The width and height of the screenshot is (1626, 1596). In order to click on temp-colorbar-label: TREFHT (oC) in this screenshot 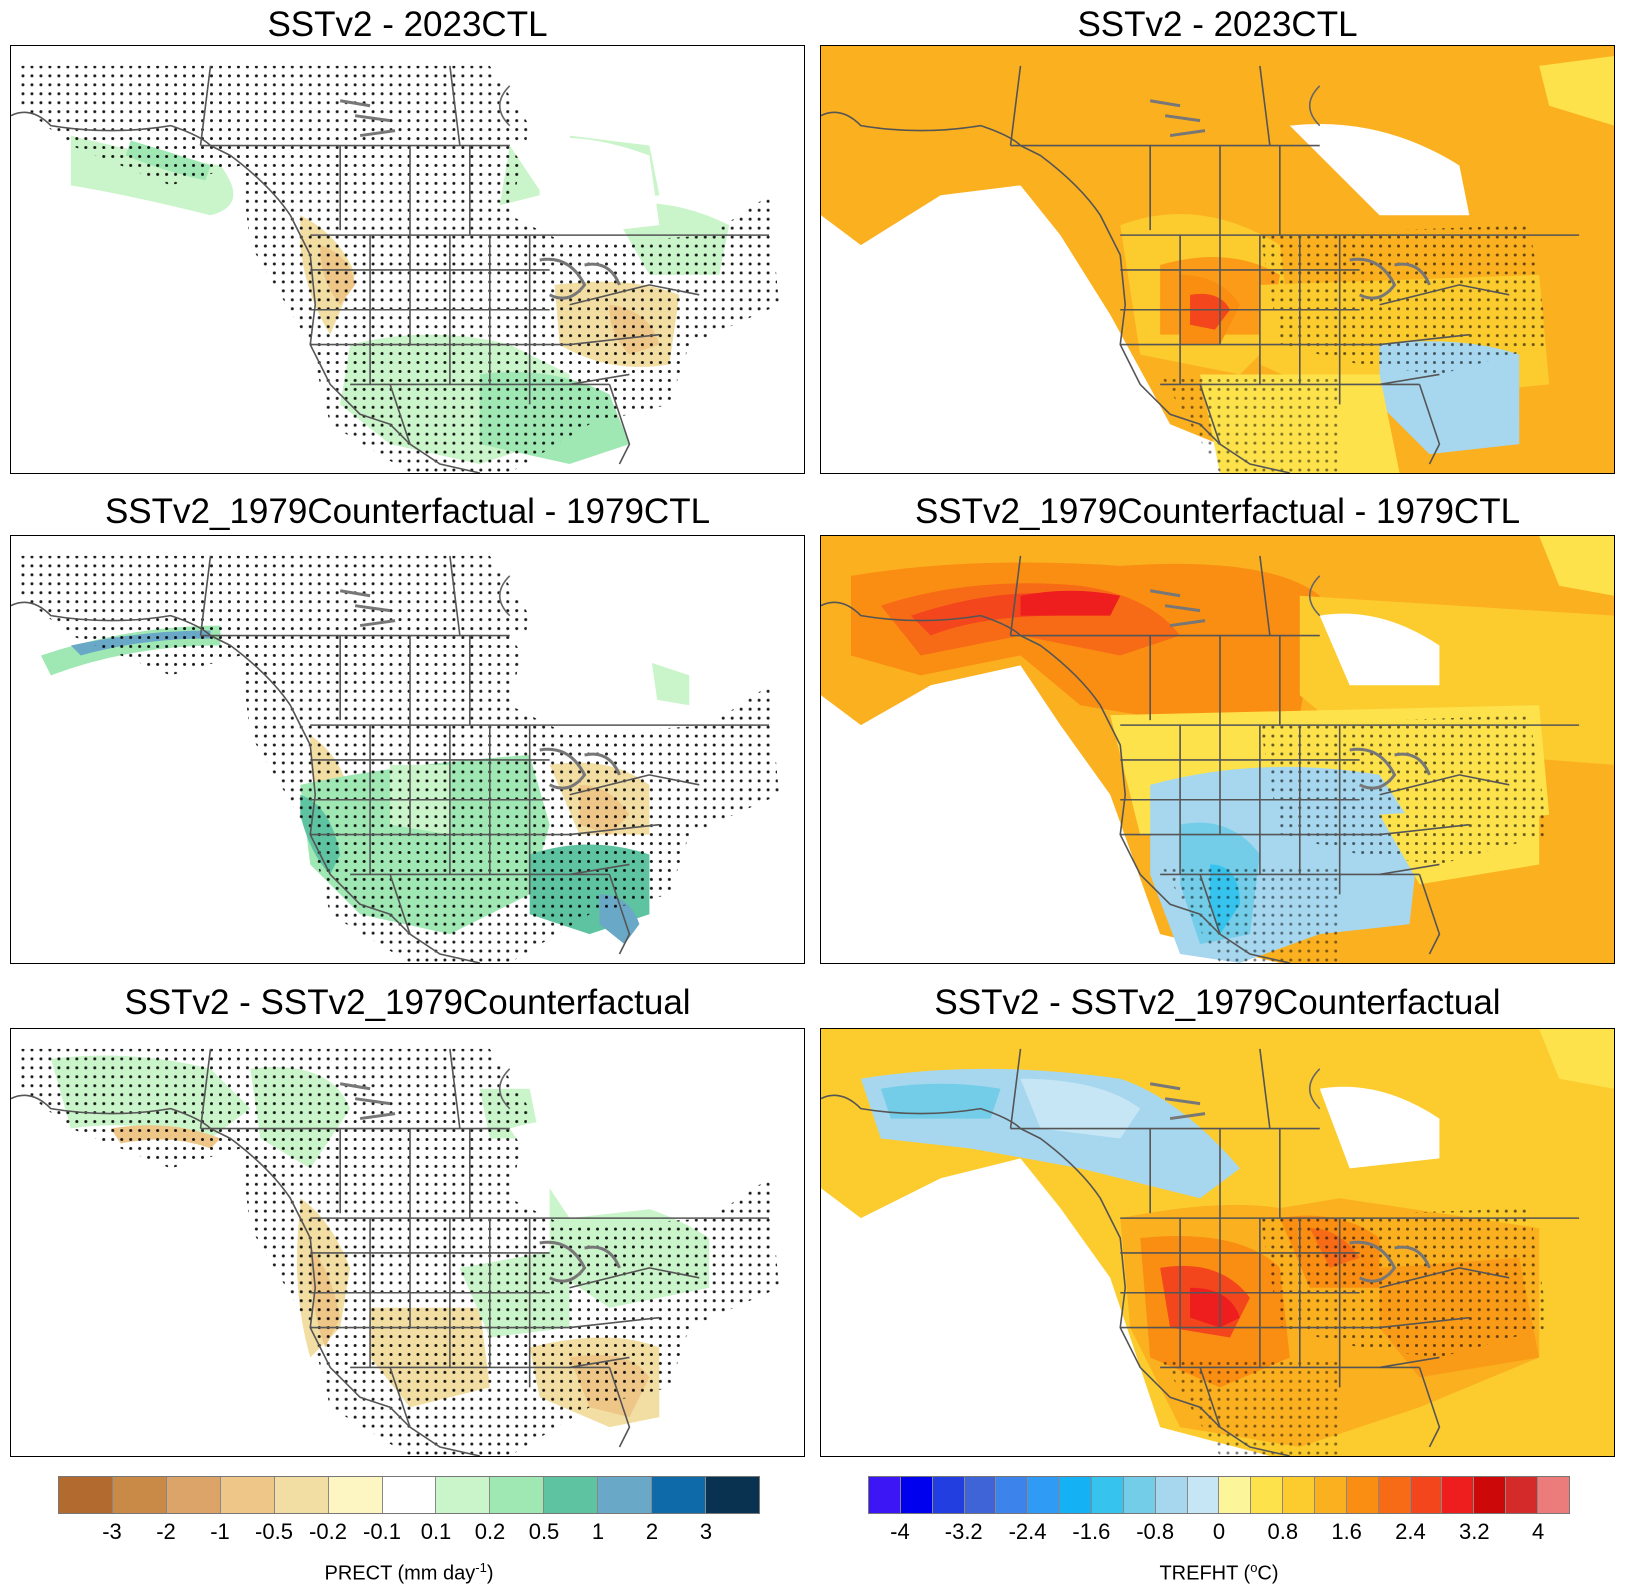, I will do `click(1218, 1573)`.